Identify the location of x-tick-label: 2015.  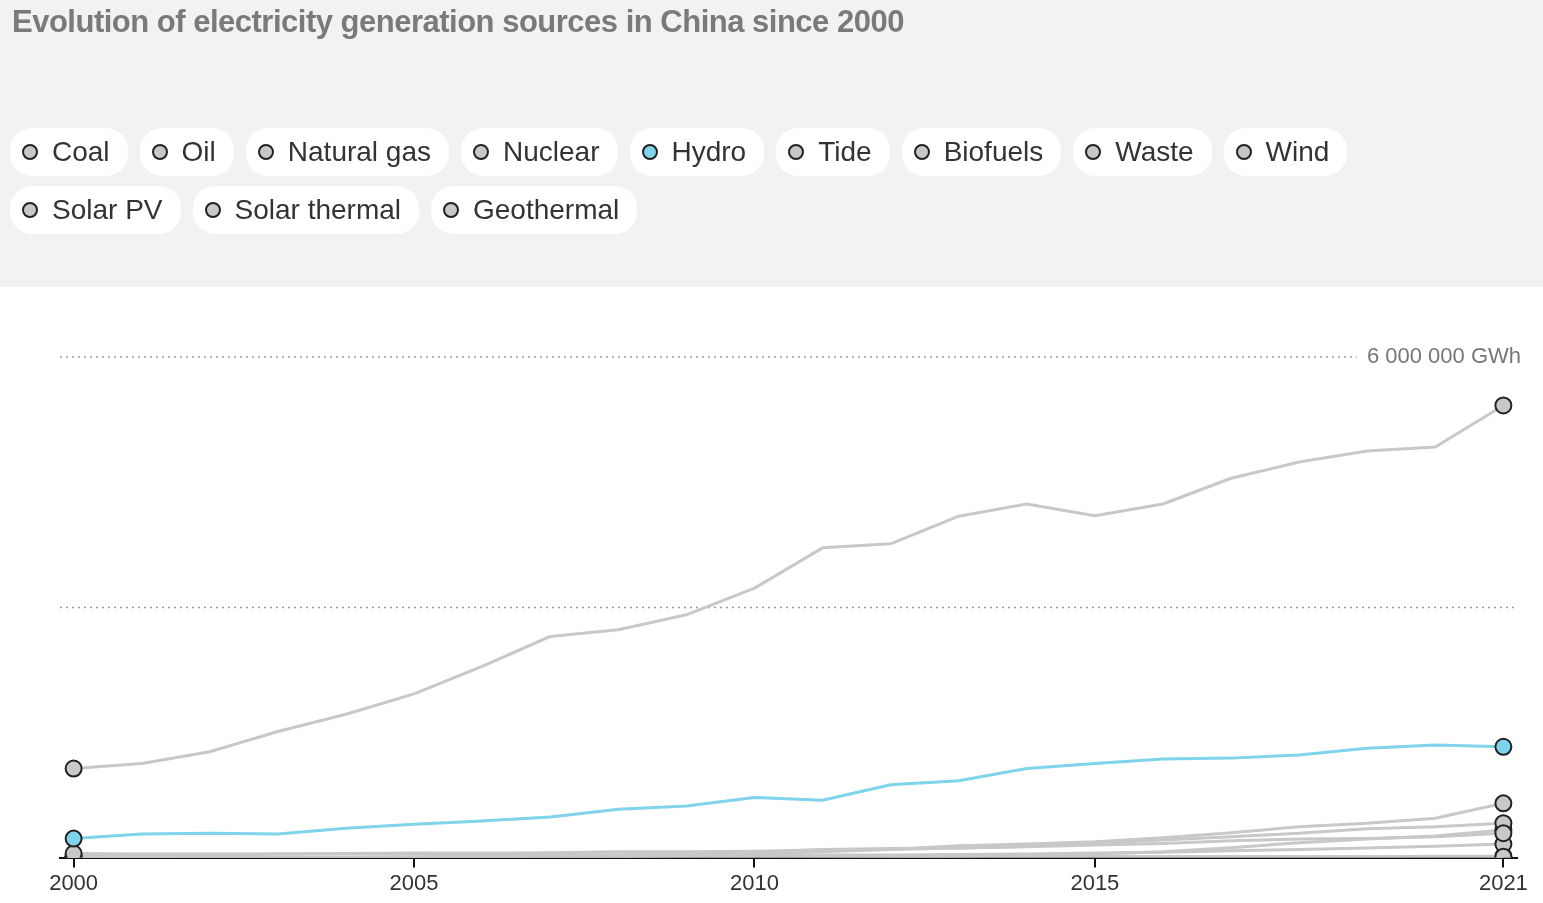
(1095, 882).